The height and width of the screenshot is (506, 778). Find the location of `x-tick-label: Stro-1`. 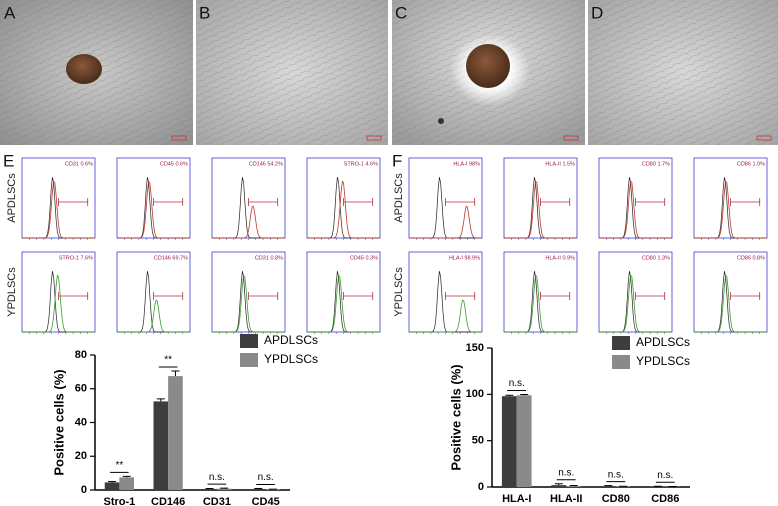

x-tick-label: Stro-1 is located at coordinates (119, 501).